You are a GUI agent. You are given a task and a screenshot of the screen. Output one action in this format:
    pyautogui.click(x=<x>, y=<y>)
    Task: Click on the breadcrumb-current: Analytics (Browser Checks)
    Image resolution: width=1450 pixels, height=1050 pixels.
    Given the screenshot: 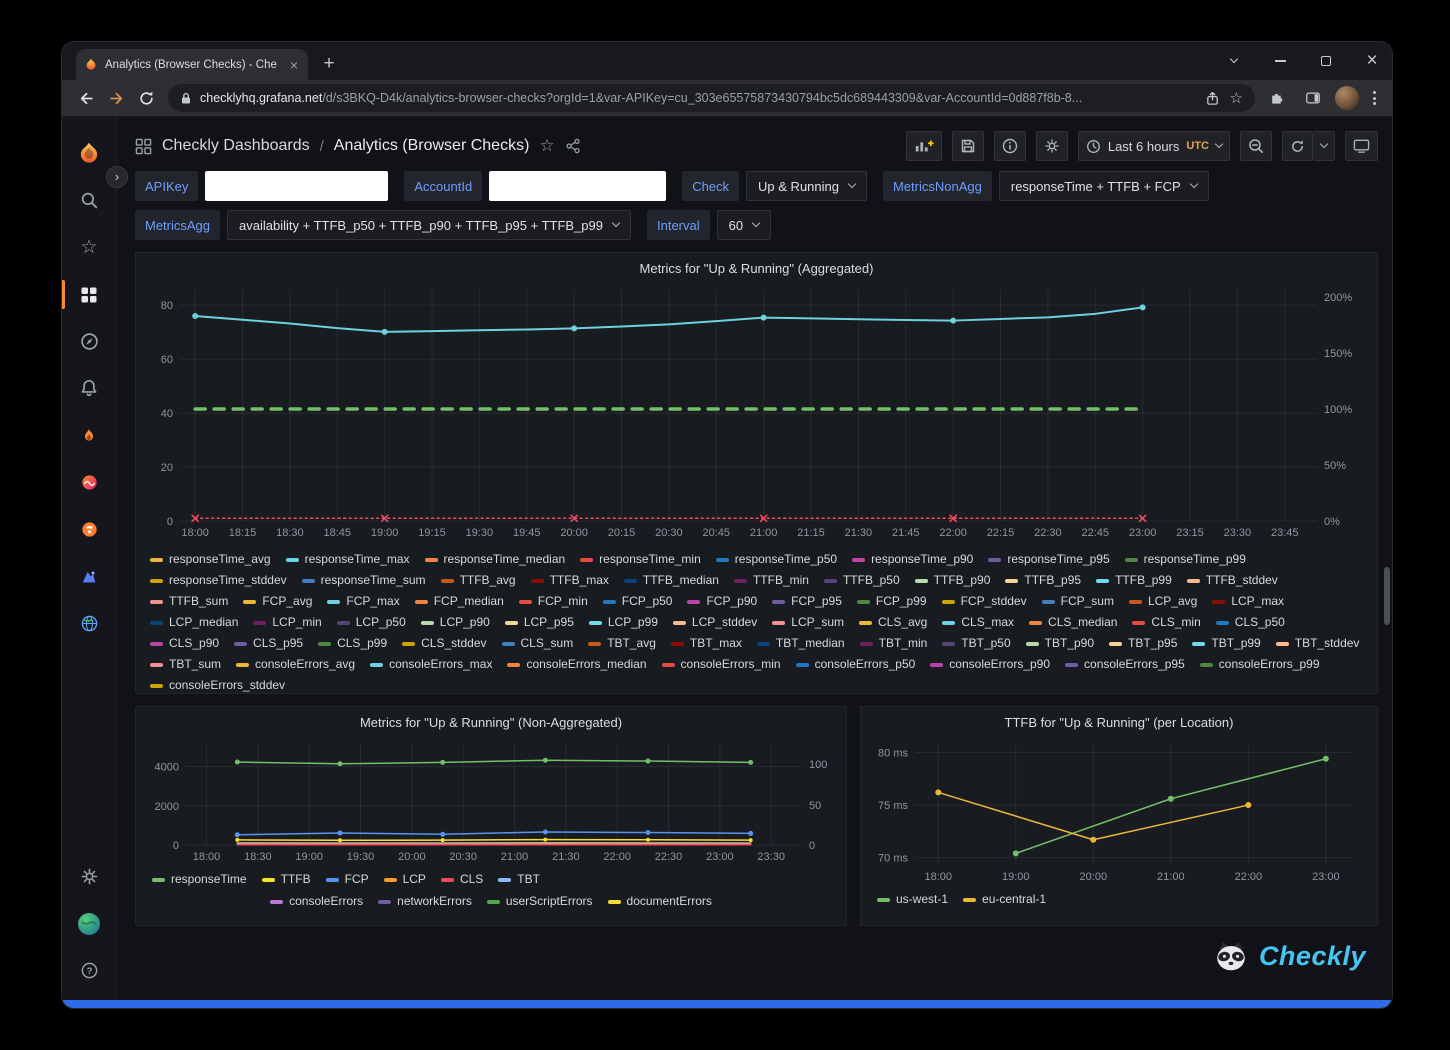 What is the action you would take?
    pyautogui.click(x=431, y=145)
    